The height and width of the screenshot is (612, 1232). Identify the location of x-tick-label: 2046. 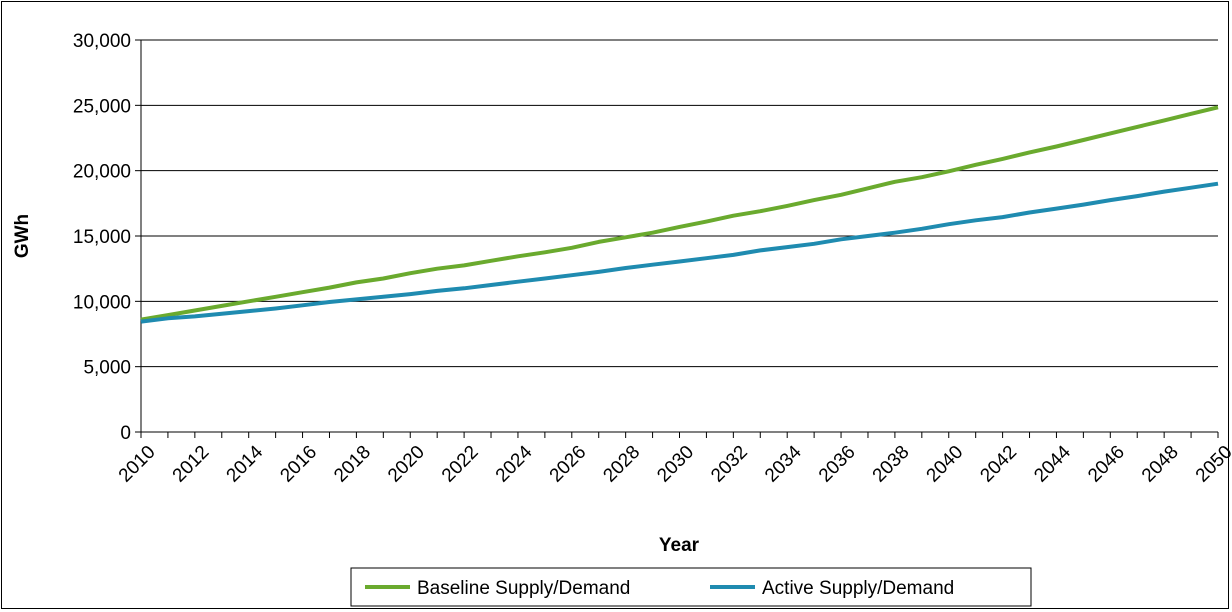
(1106, 464).